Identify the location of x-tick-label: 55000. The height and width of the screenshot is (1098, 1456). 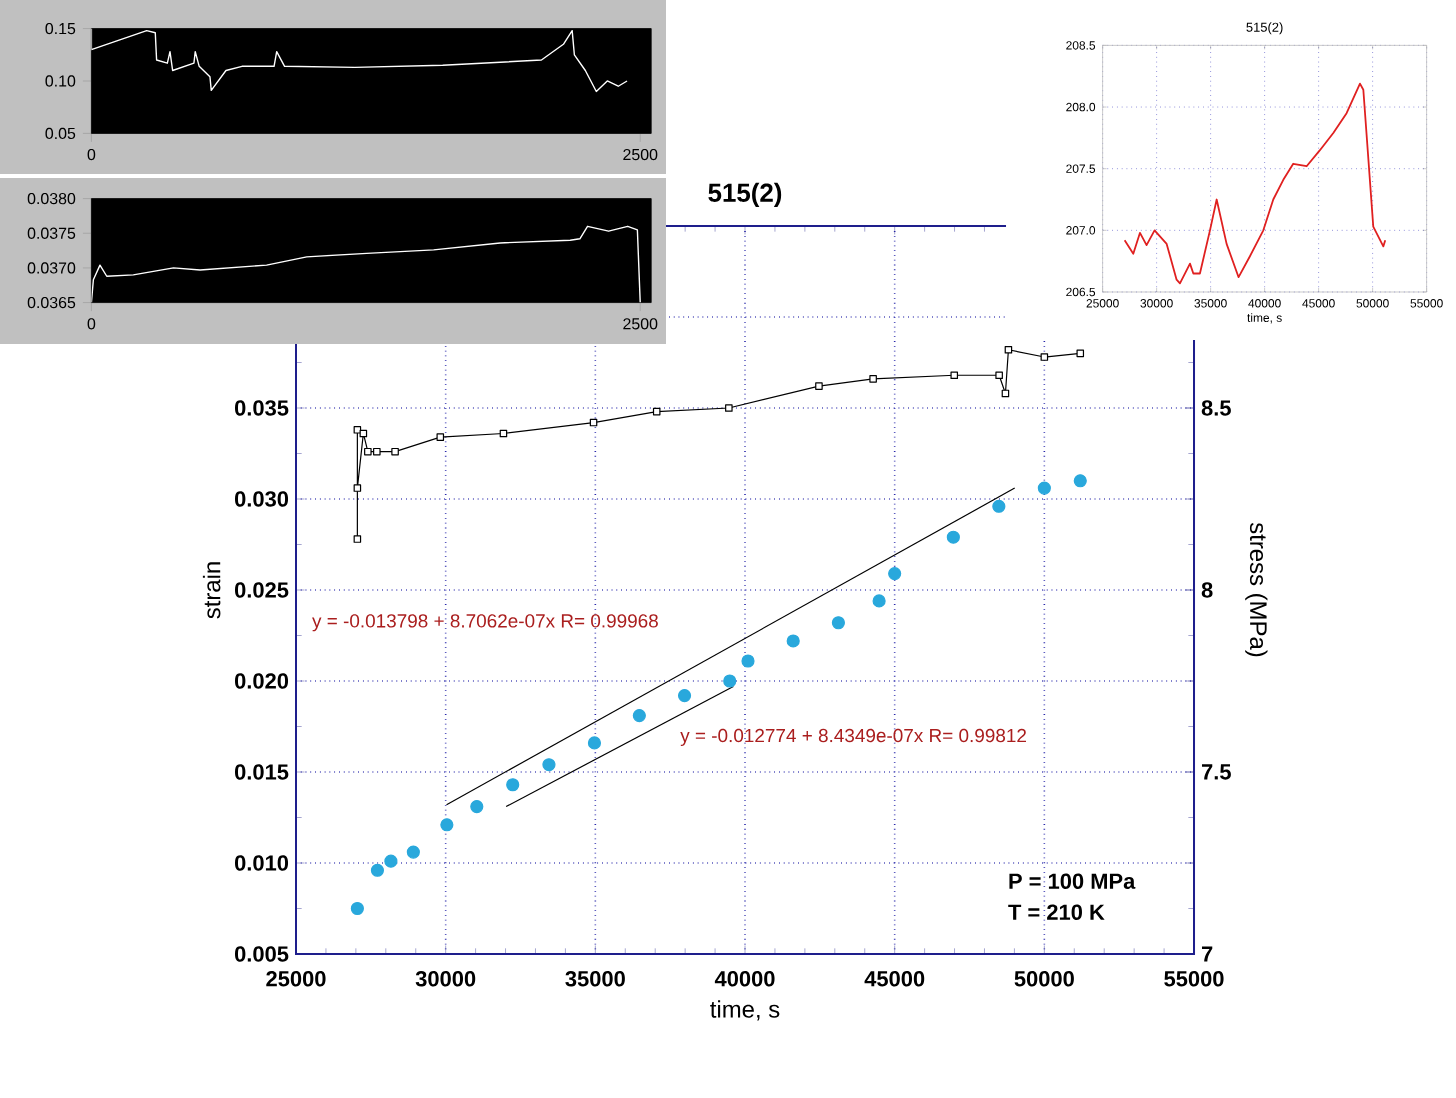
(1194, 979).